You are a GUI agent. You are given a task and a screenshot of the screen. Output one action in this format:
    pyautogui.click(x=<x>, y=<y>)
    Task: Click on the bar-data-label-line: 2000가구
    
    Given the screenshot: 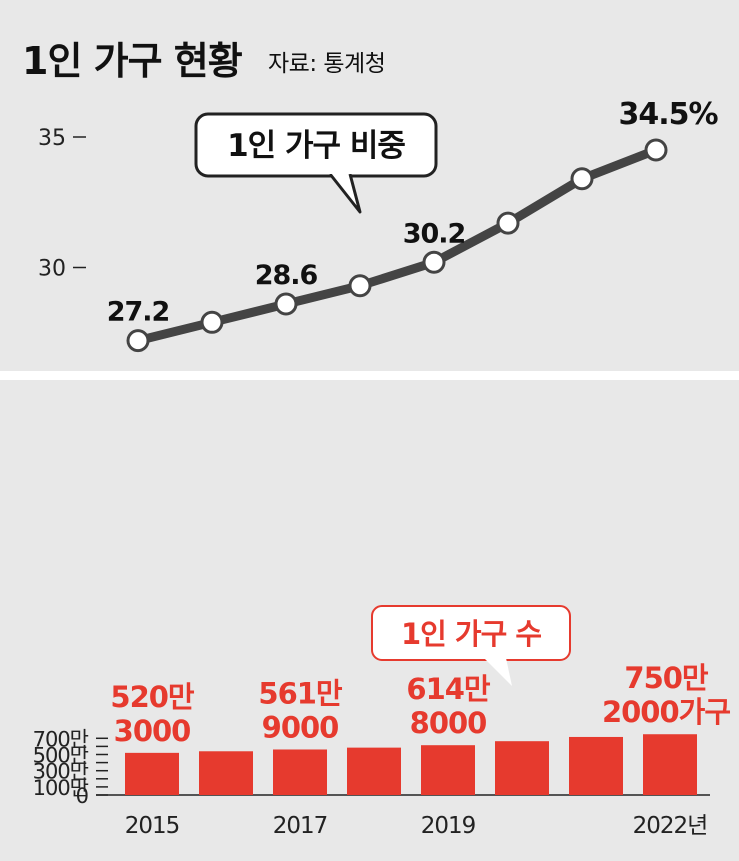 What is the action you would take?
    pyautogui.click(x=666, y=712)
    